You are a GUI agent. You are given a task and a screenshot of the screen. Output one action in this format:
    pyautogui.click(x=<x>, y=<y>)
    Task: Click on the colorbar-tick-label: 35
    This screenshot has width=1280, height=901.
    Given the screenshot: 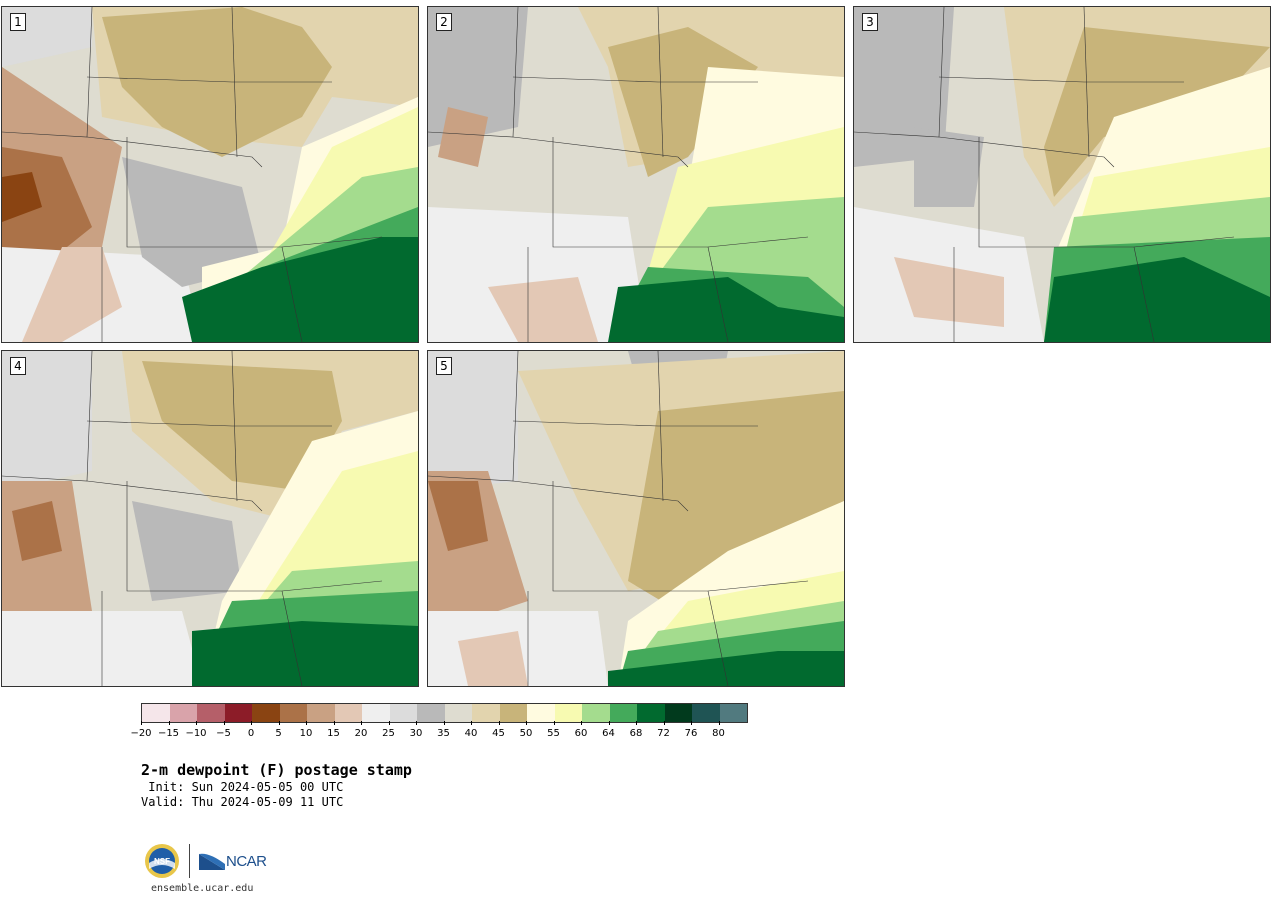 What is the action you would take?
    pyautogui.click(x=443, y=733)
    